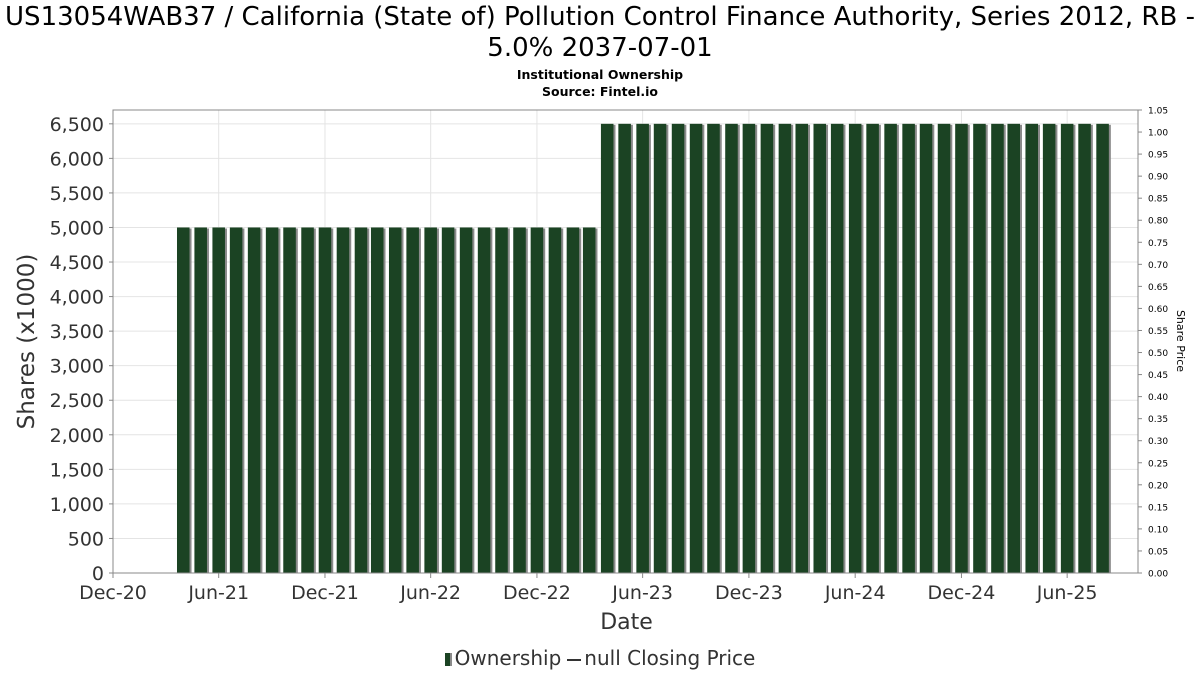 The height and width of the screenshot is (675, 1200). What do you see at coordinates (1158, 354) in the screenshot?
I see `y2-tick-label: 0.50` at bounding box center [1158, 354].